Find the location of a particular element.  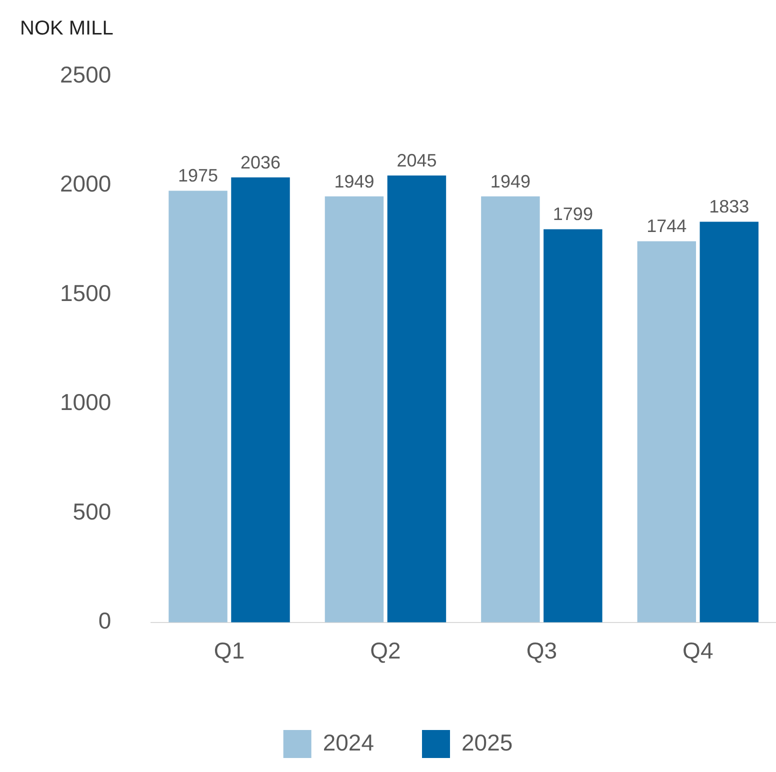

y-tick-label: 1000 is located at coordinates (86, 402).